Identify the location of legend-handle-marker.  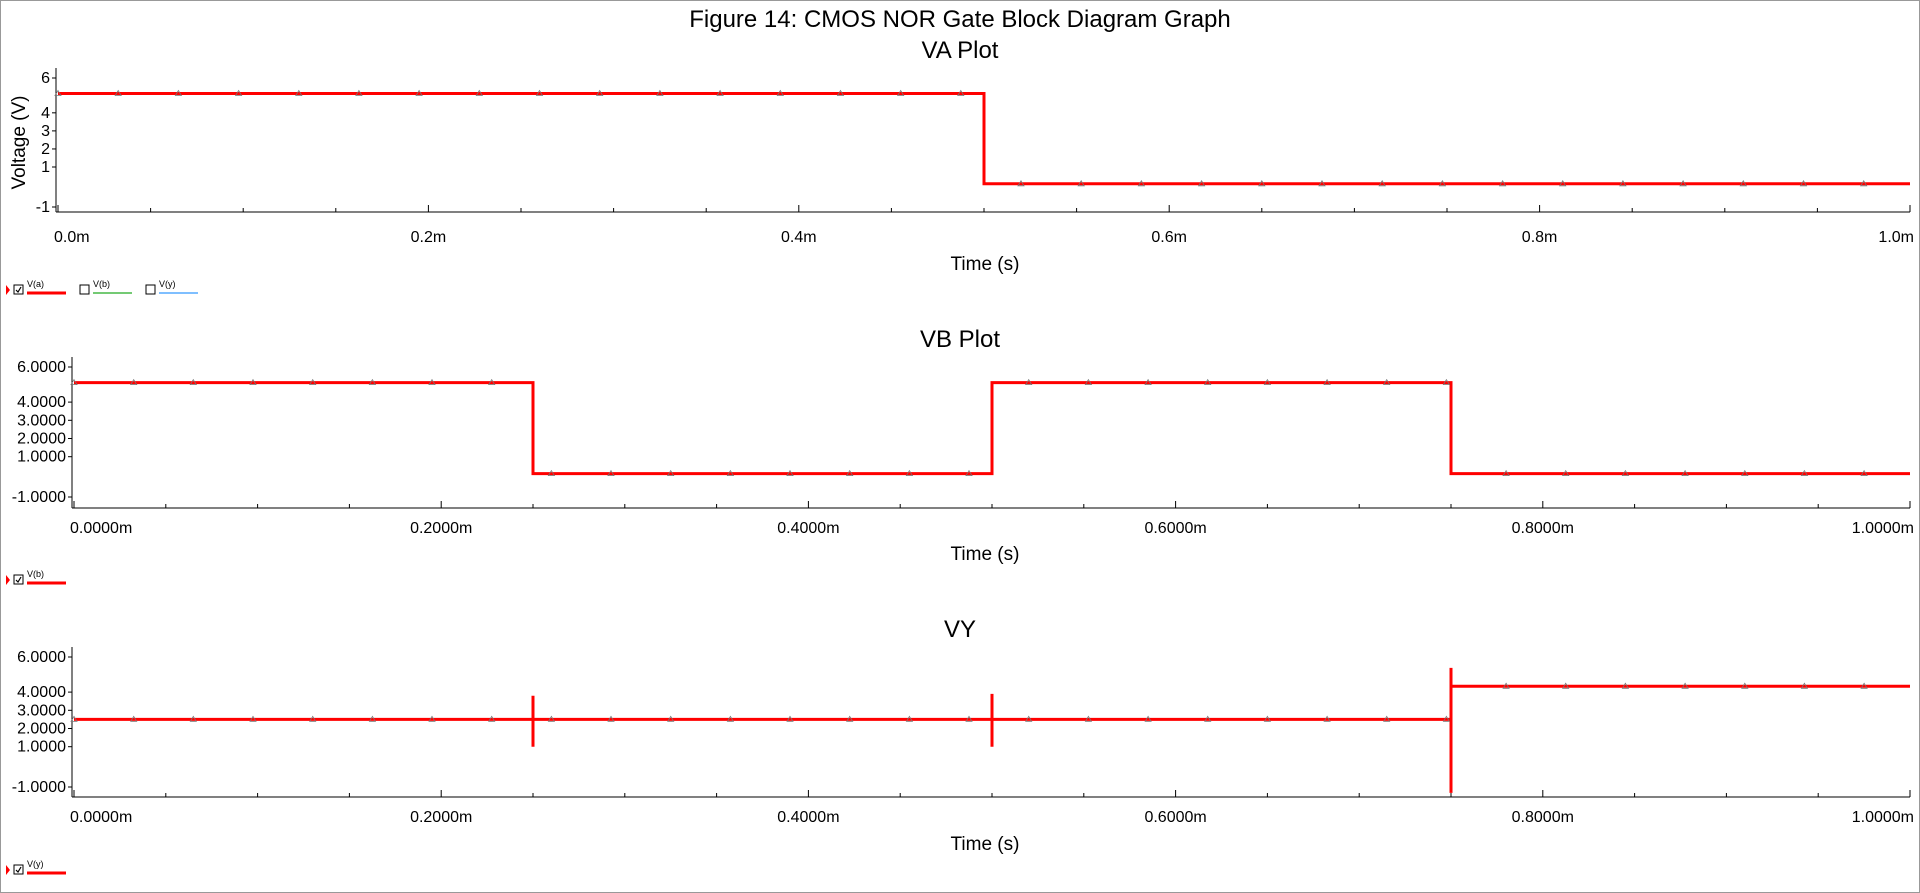
(8, 290).